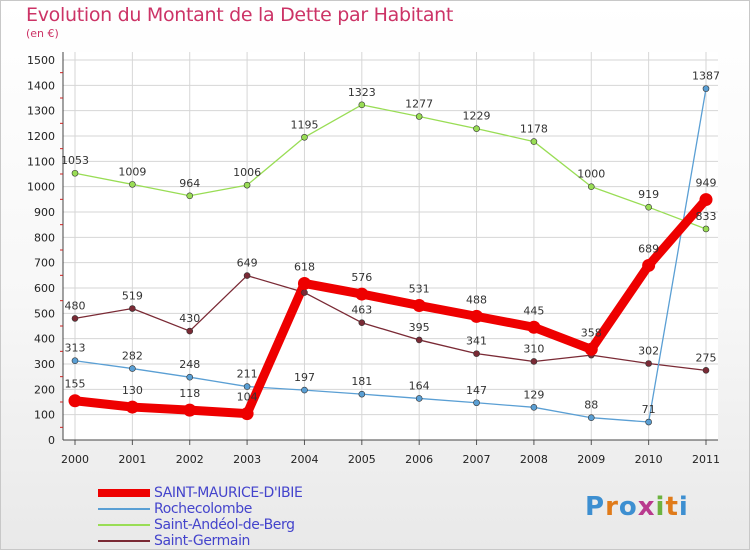  Describe the element at coordinates (648, 248) in the screenshot. I see `data-label-saint-maurice-d-ibie: 689` at that location.